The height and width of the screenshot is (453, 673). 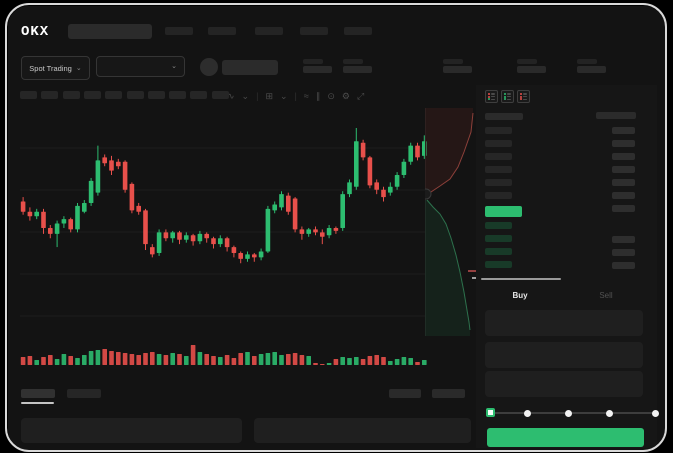 What do you see at coordinates (131, 430) in the screenshot?
I see `orders-table-placeholder` at bounding box center [131, 430].